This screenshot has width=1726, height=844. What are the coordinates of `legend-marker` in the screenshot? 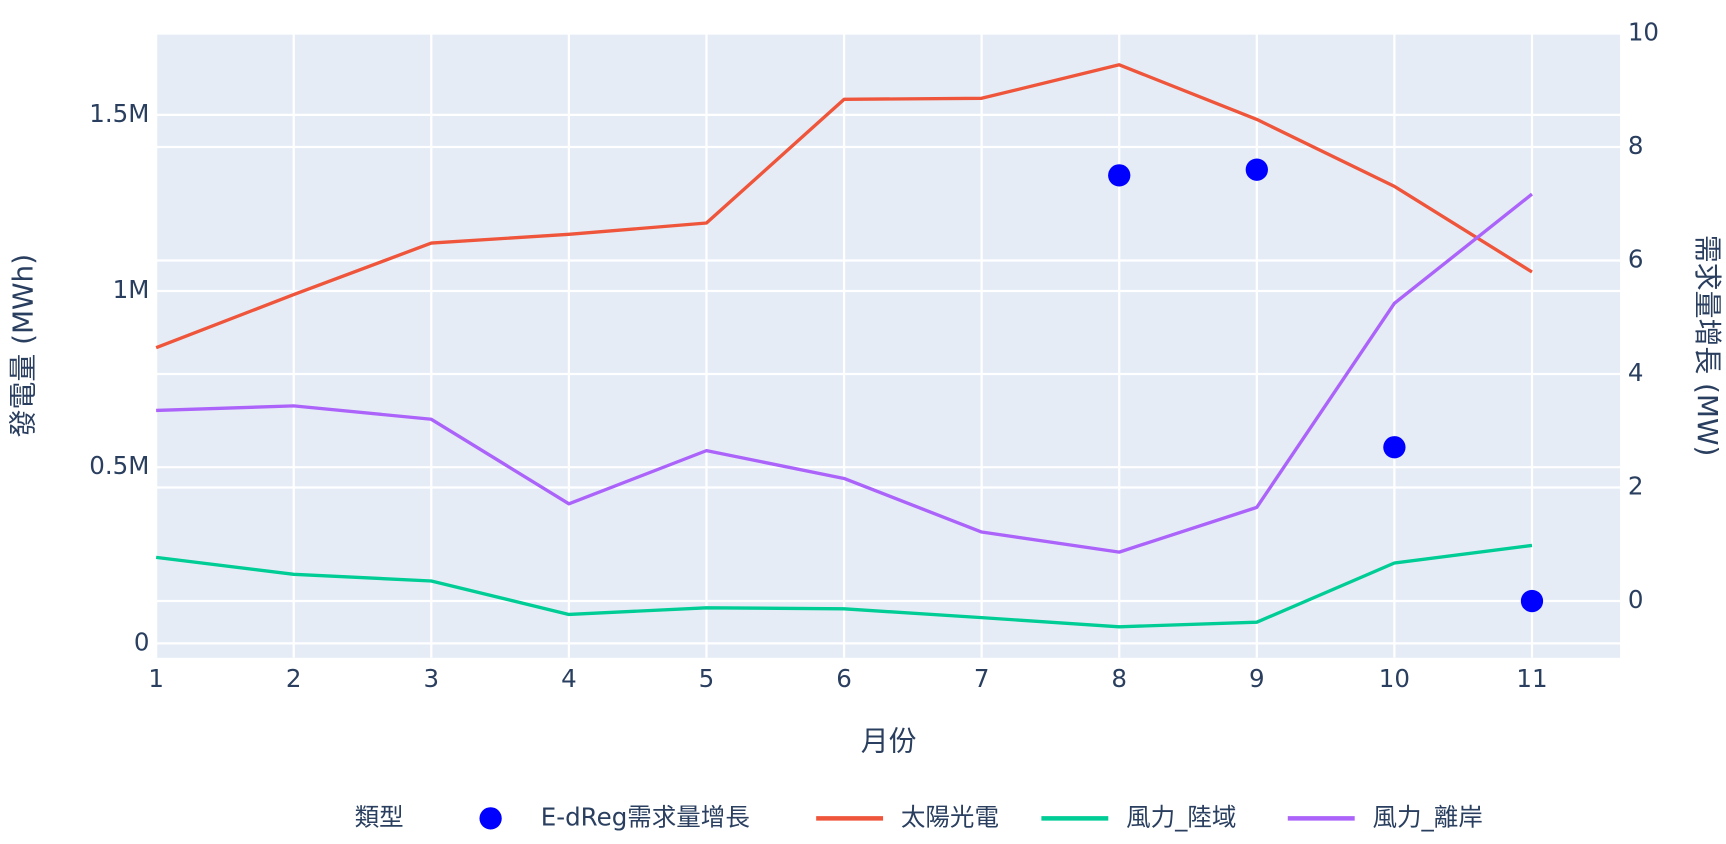 It's located at (490, 818).